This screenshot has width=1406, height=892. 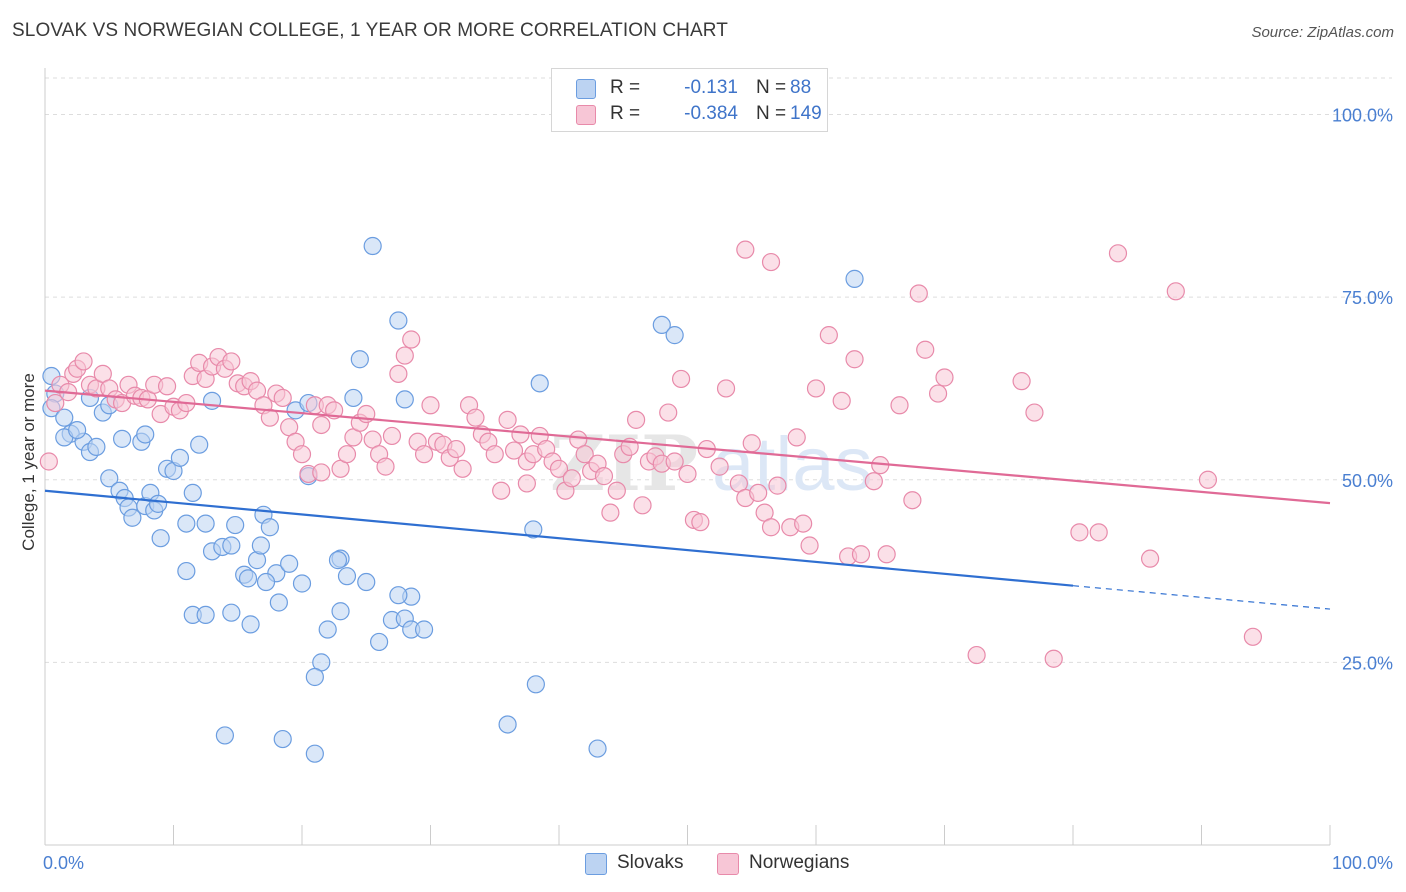 I want to click on y-tick-label: 25.0%, so click(x=1367, y=663).